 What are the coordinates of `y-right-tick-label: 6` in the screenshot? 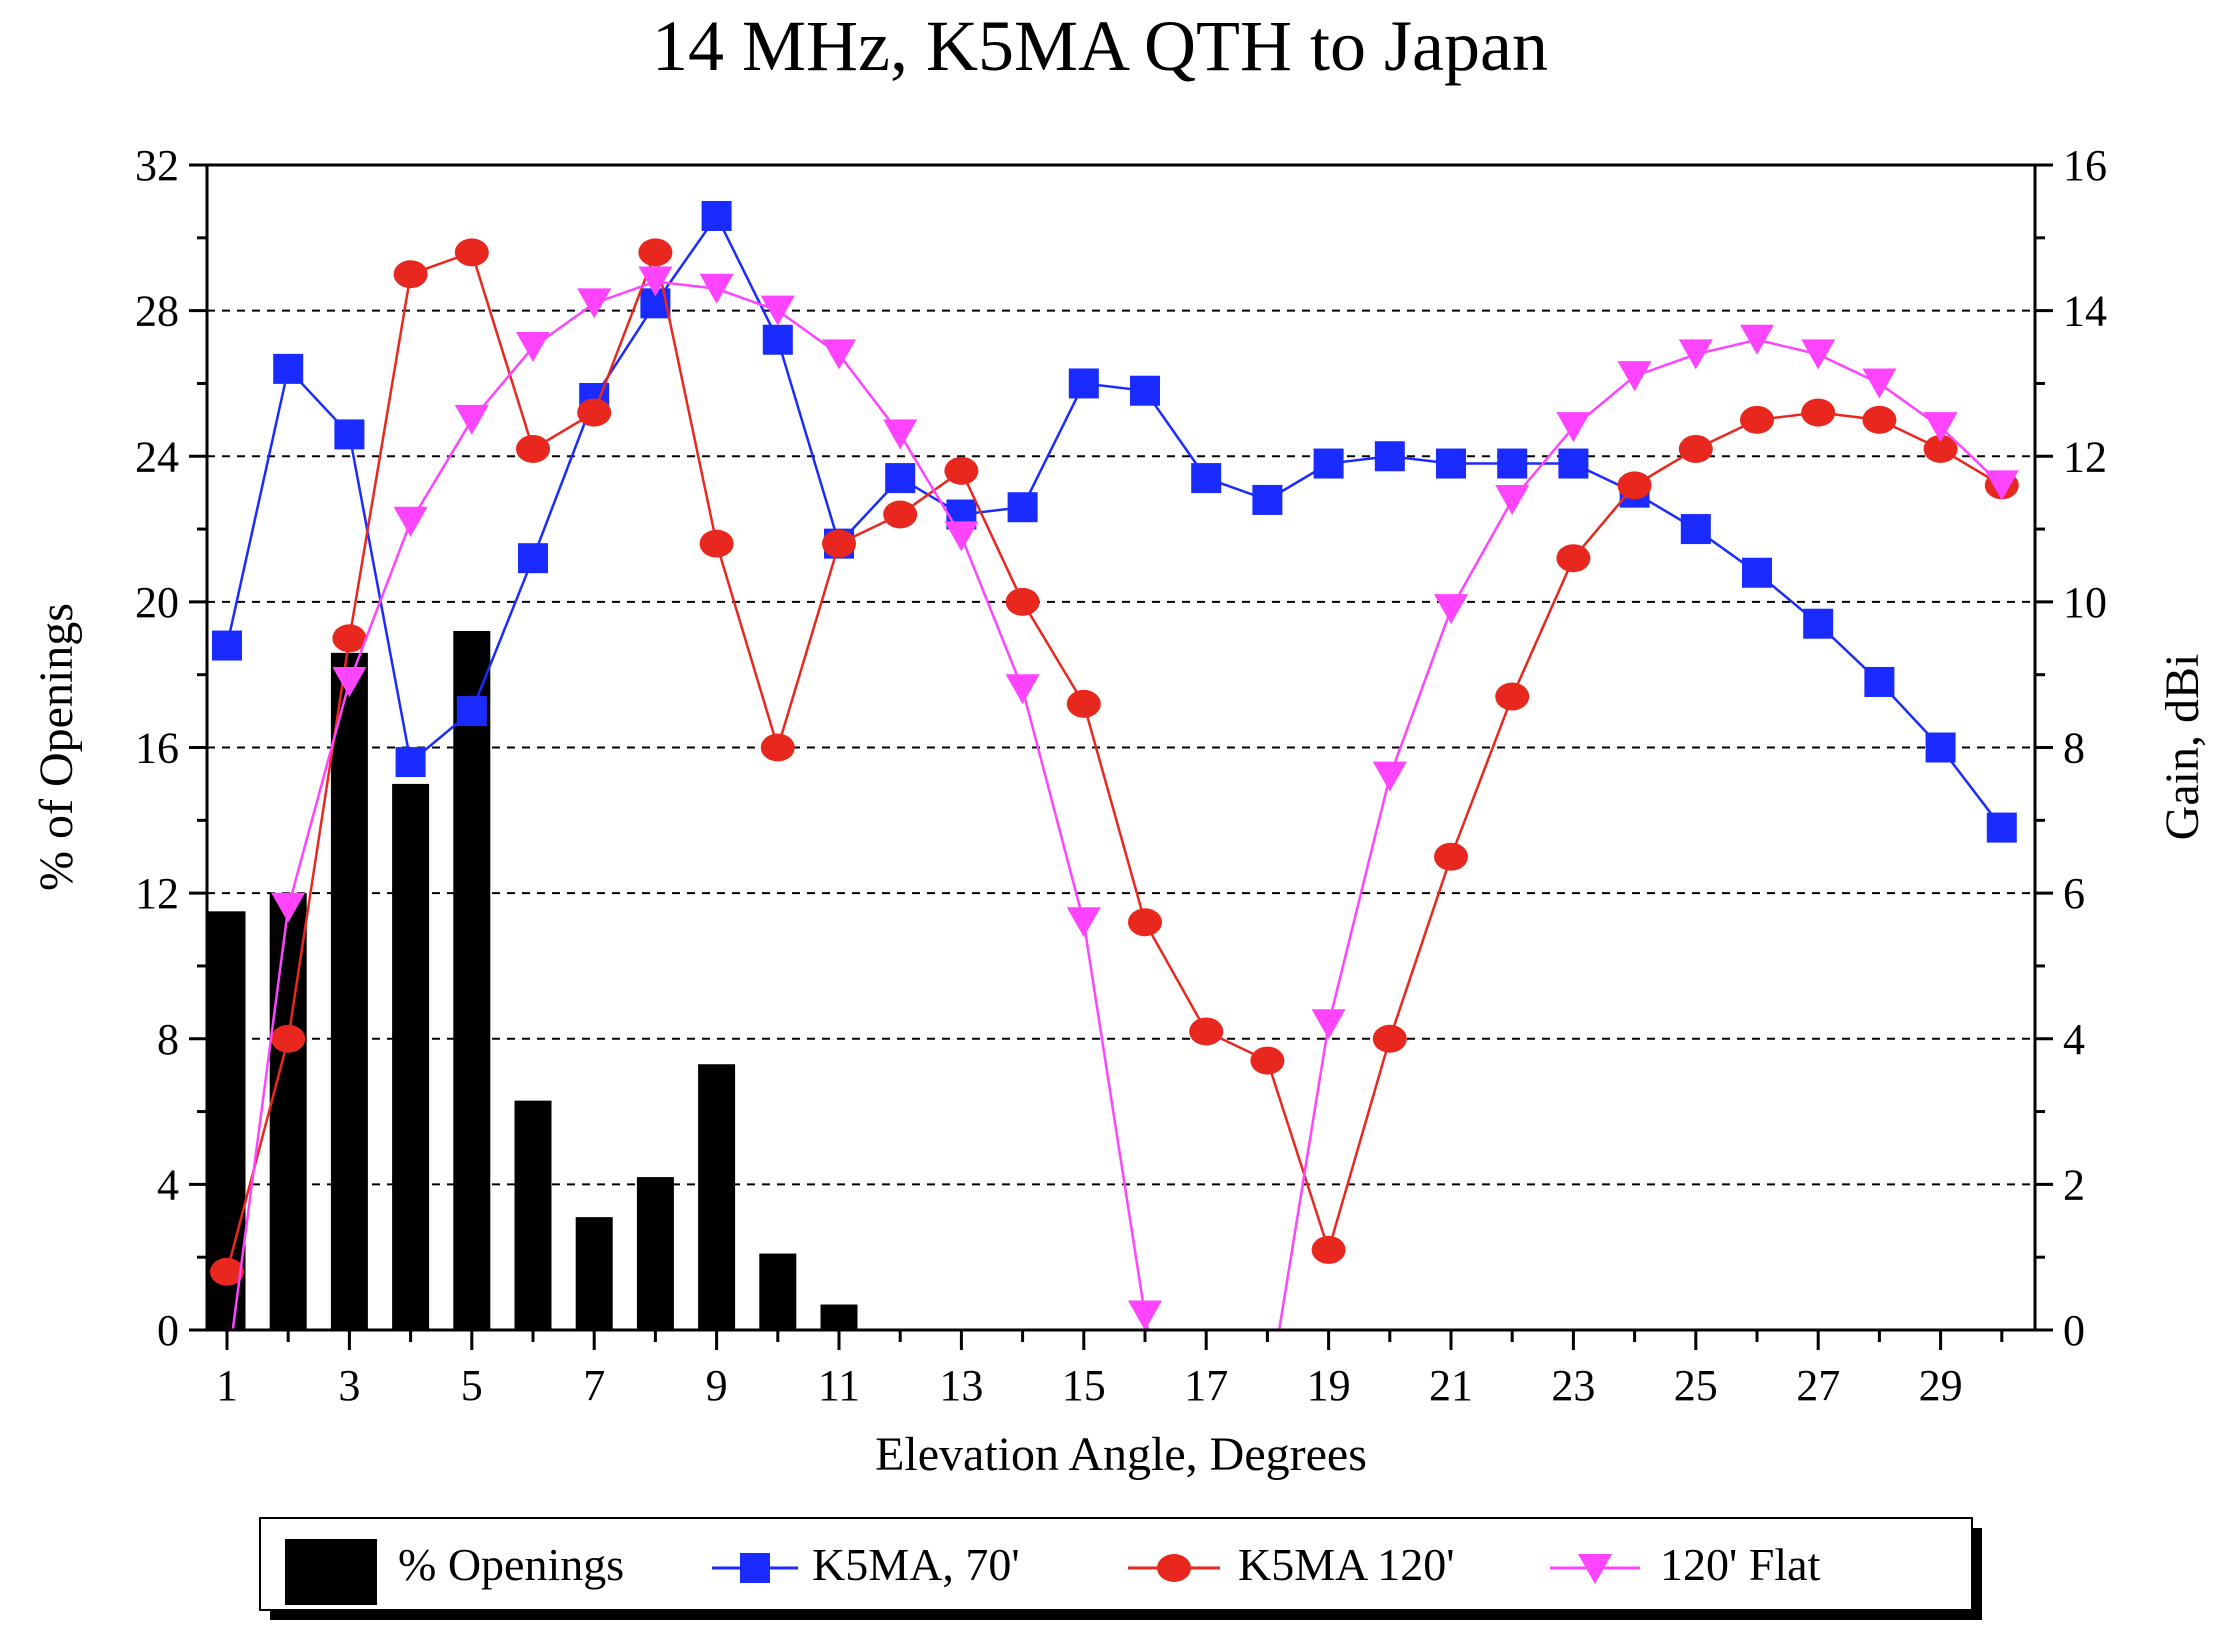 It's located at (2074, 893).